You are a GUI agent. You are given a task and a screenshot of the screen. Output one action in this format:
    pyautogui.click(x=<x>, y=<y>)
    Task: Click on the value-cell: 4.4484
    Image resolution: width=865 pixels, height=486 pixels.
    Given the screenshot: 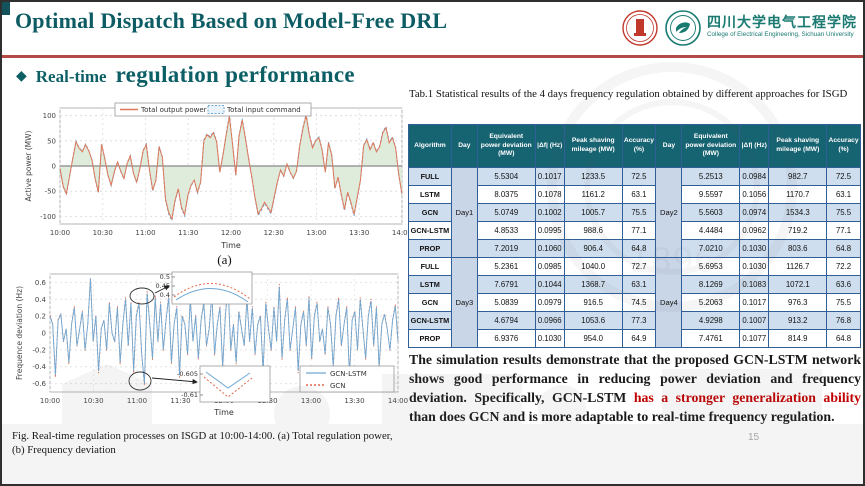 What is the action you would take?
    pyautogui.click(x=711, y=230)
    